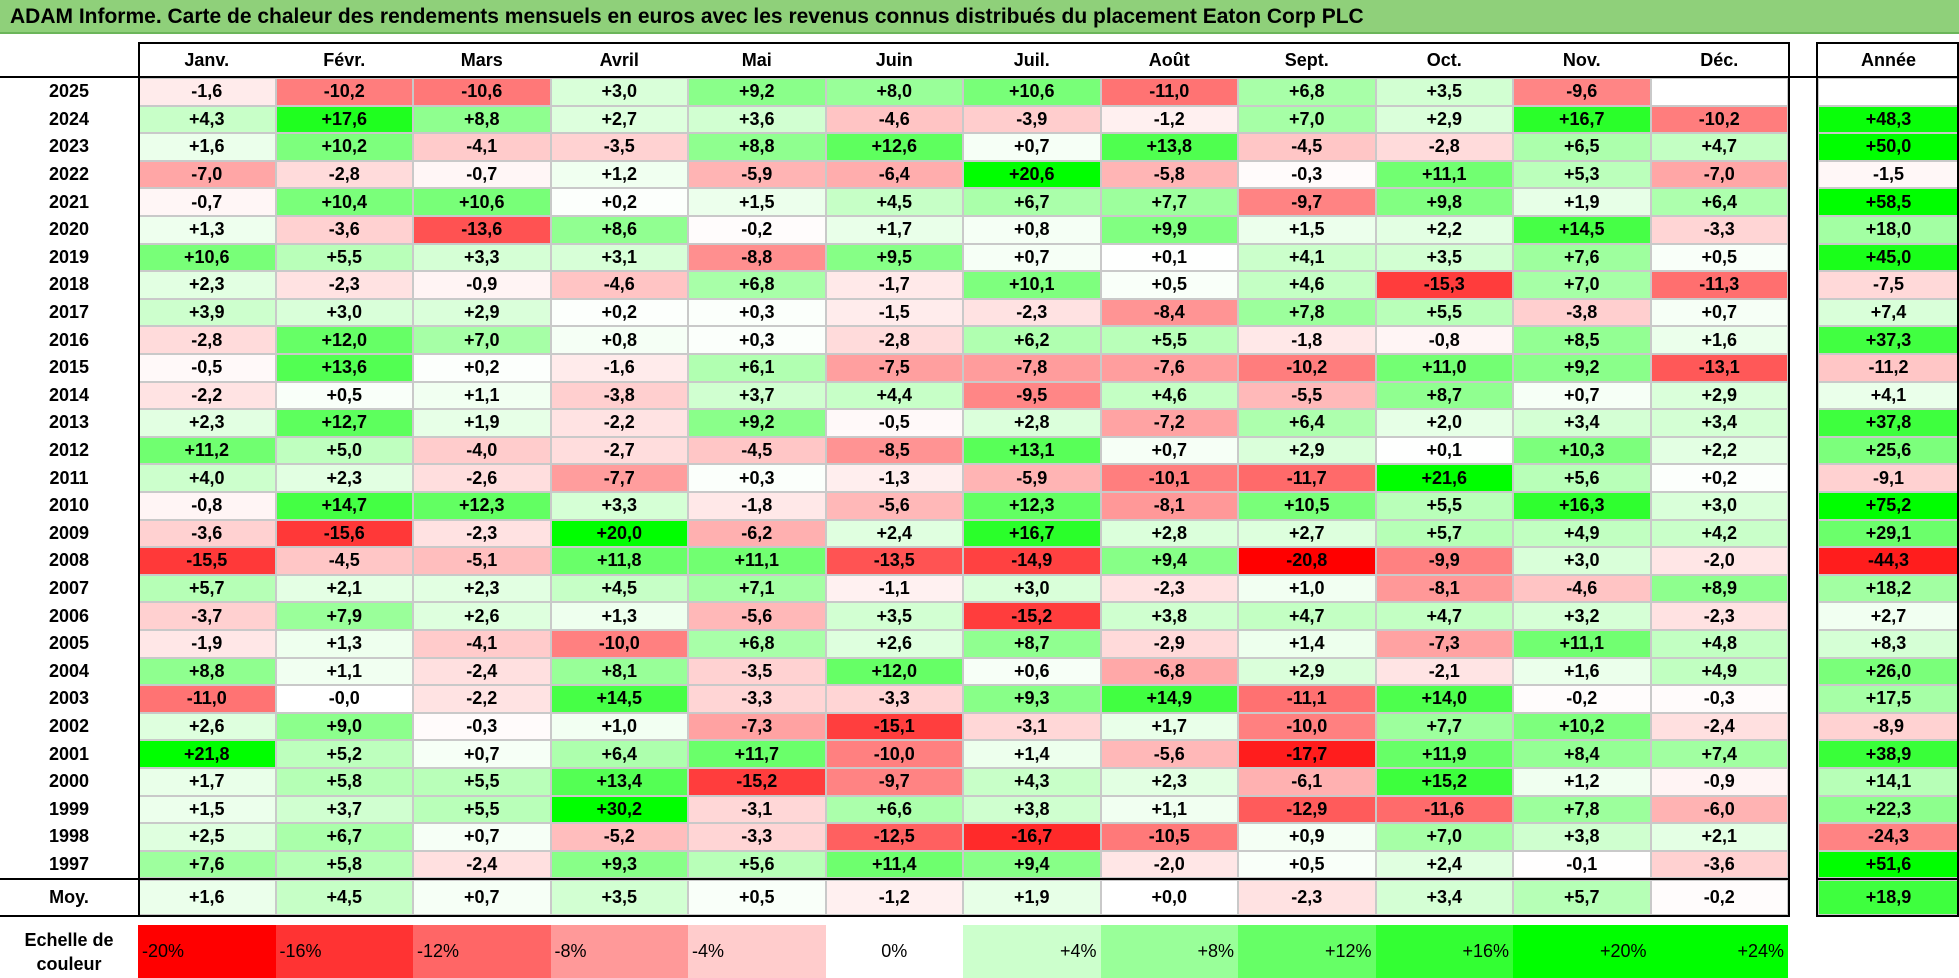 The height and width of the screenshot is (978, 1959). I want to click on heatmap-cell: +2,1, so click(344, 588).